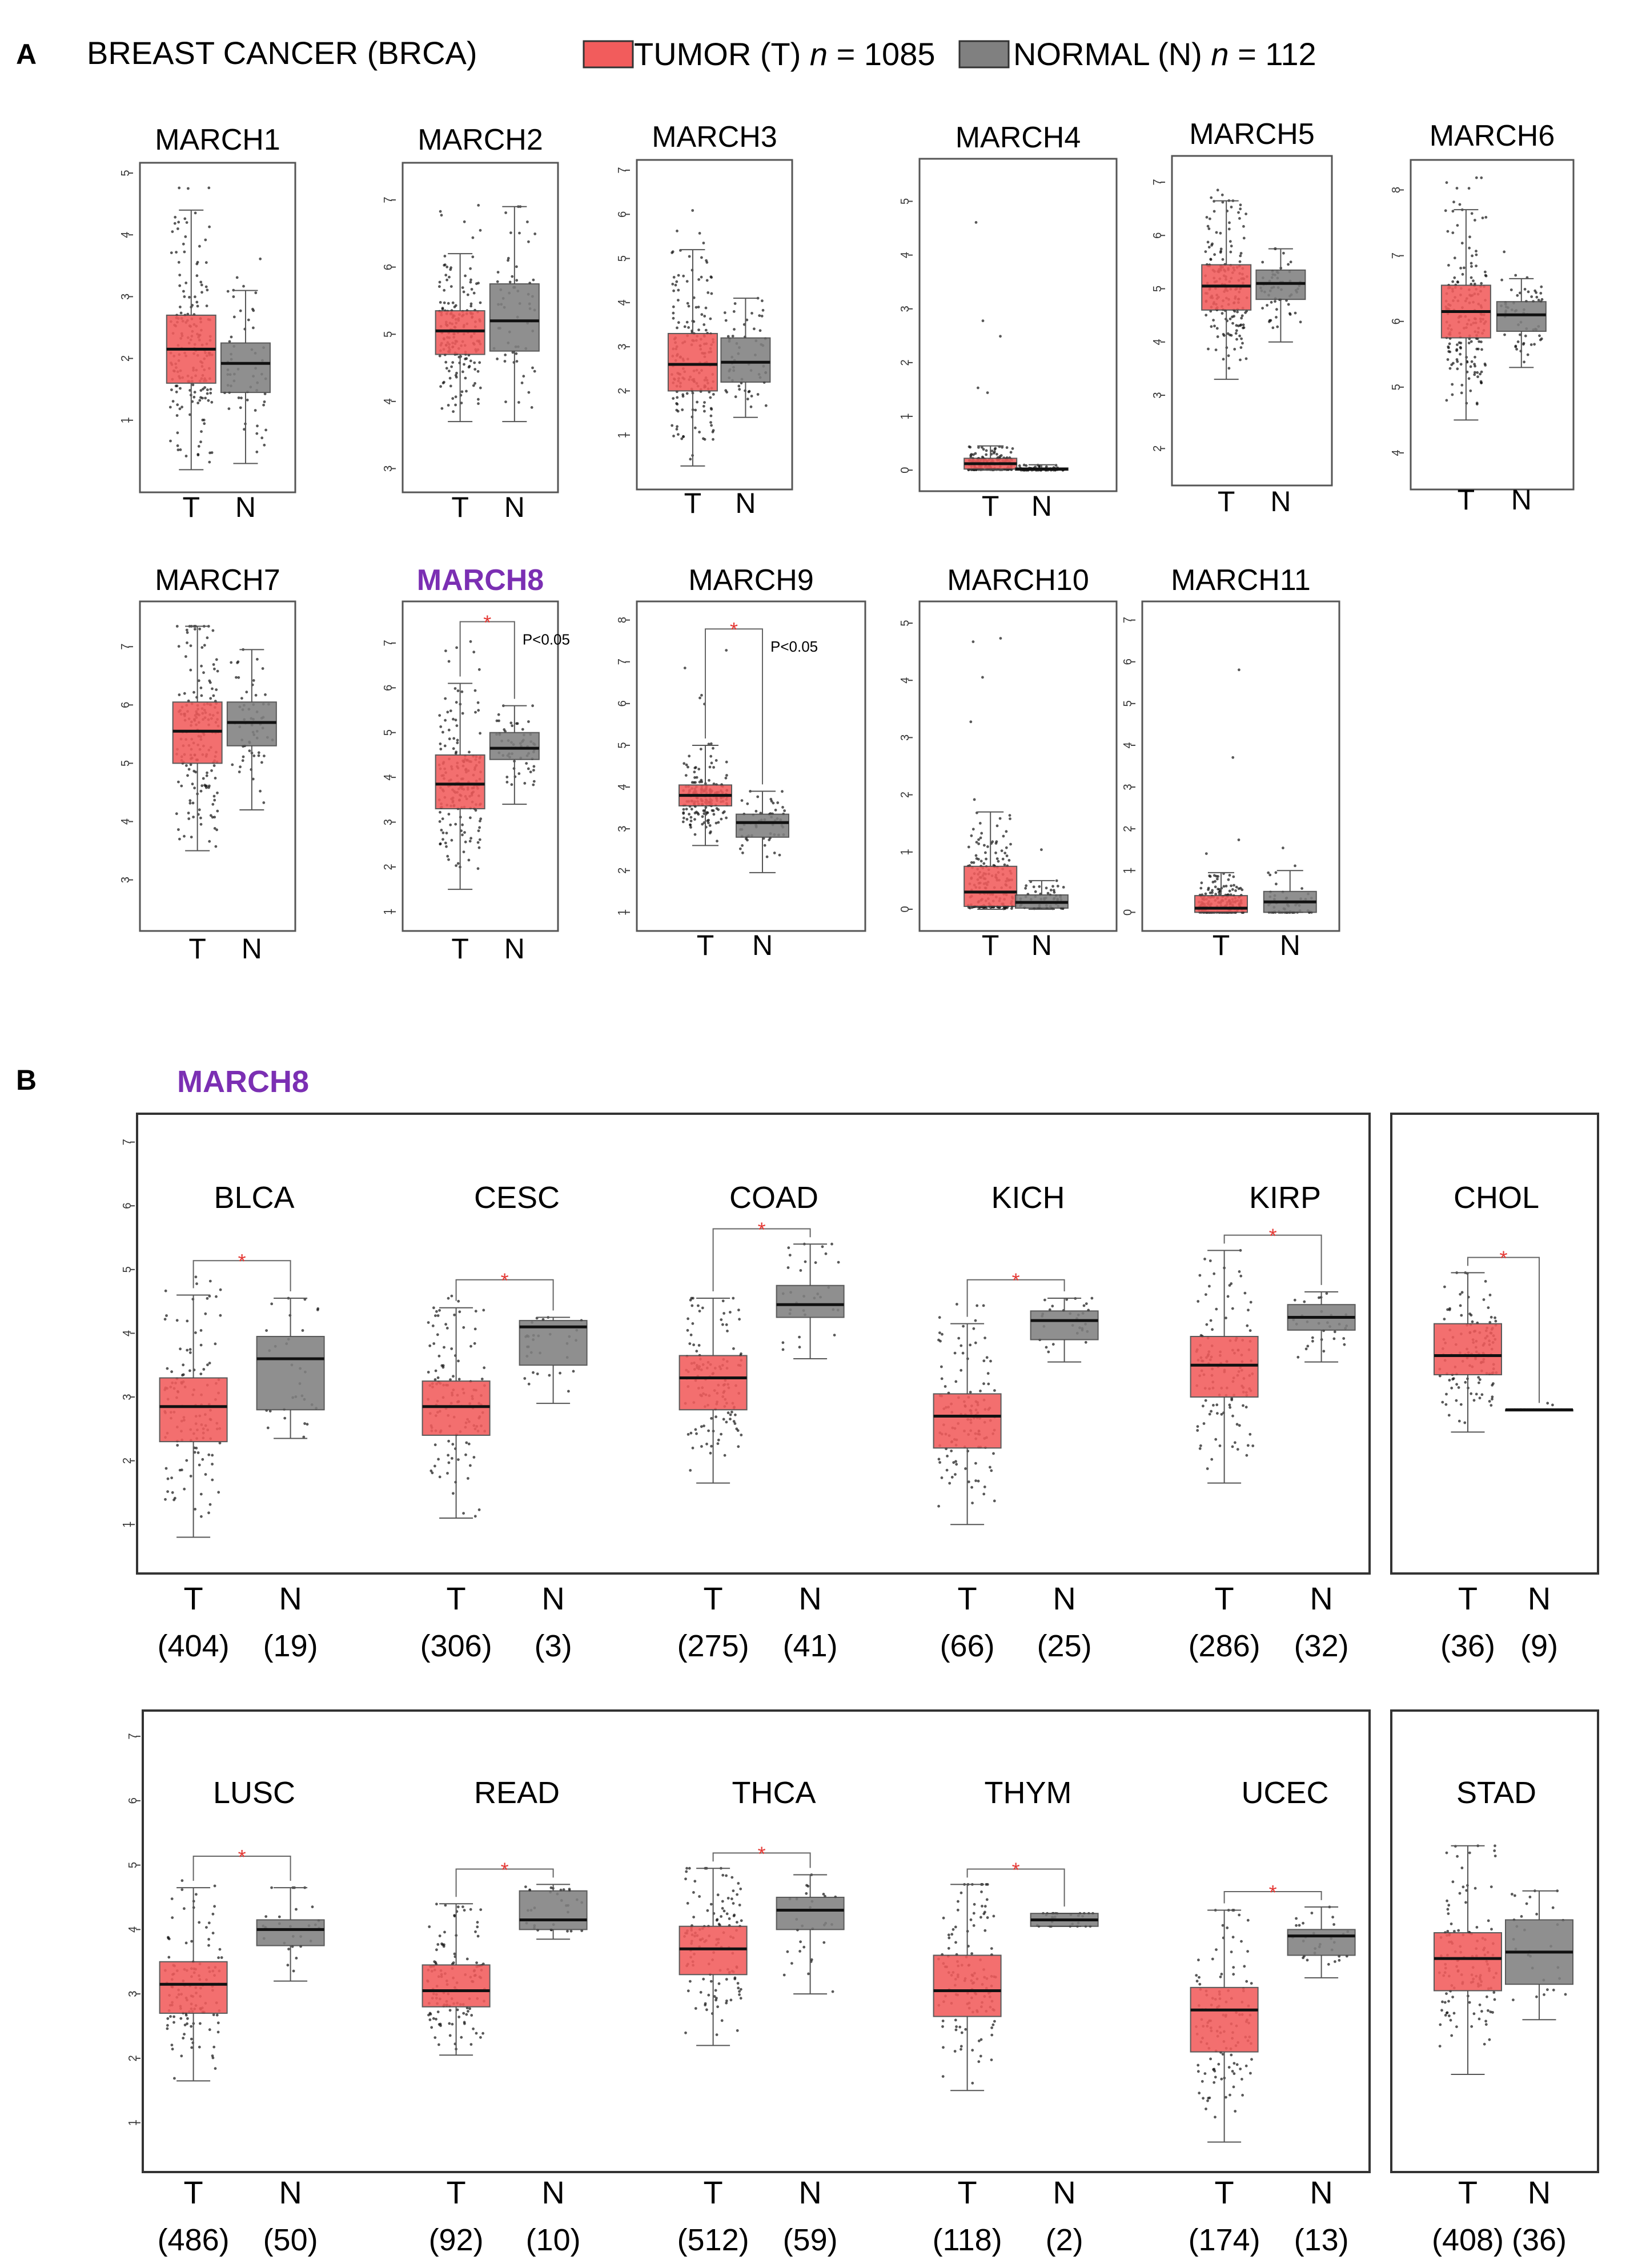  Describe the element at coordinates (819, 54) in the screenshot. I see `legend-tumor-n: n` at that location.